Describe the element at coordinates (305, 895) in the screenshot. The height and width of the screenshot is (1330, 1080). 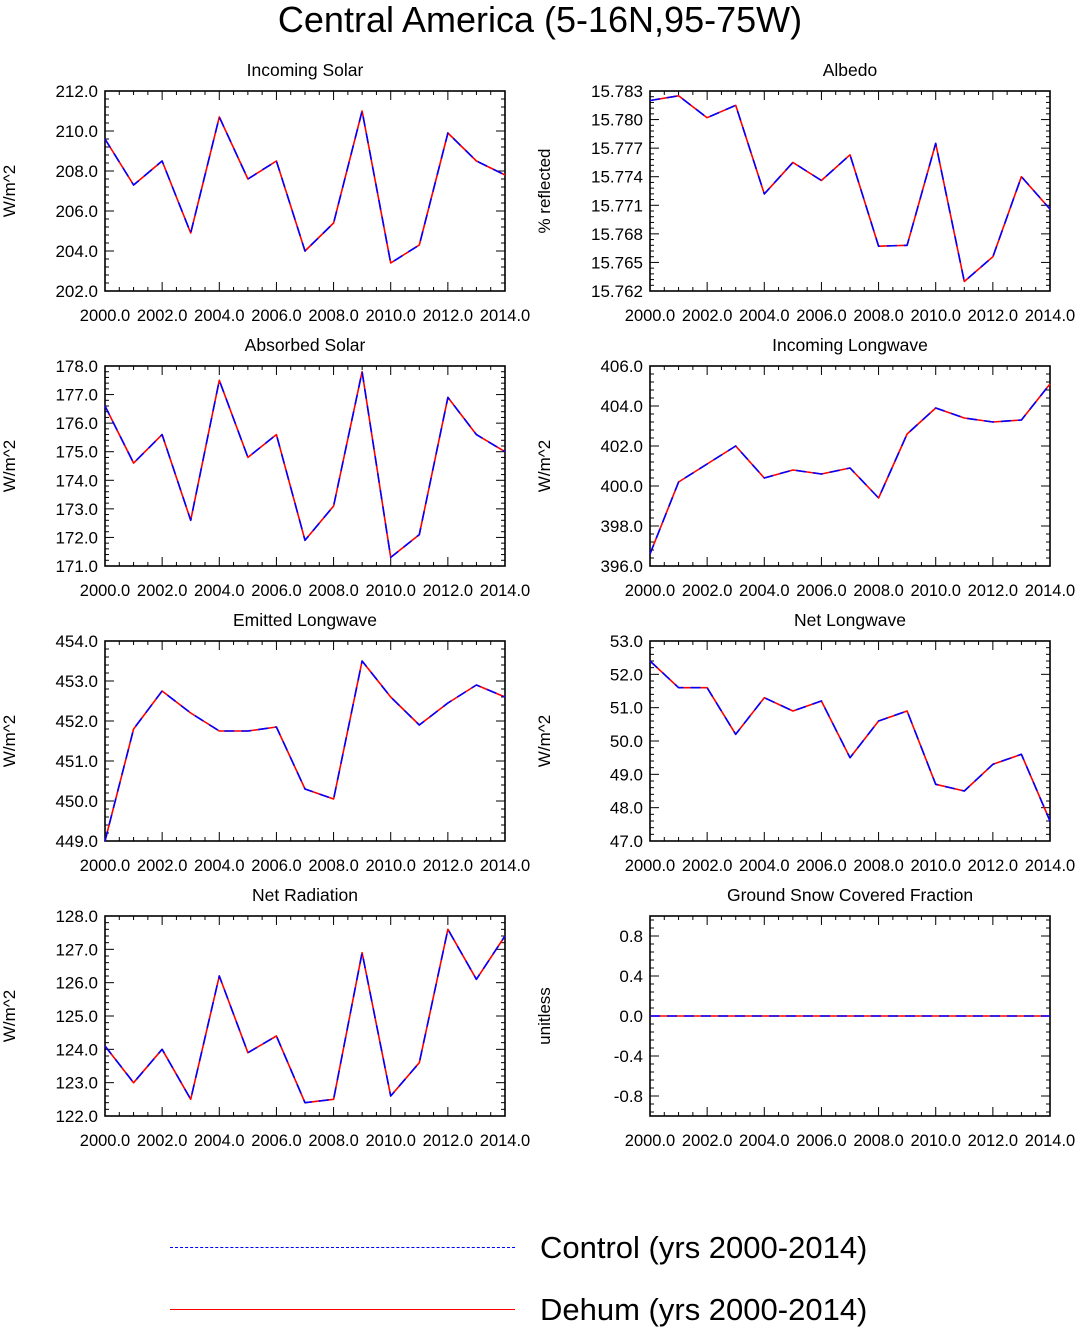
I see `panel-title: Net Radiation` at that location.